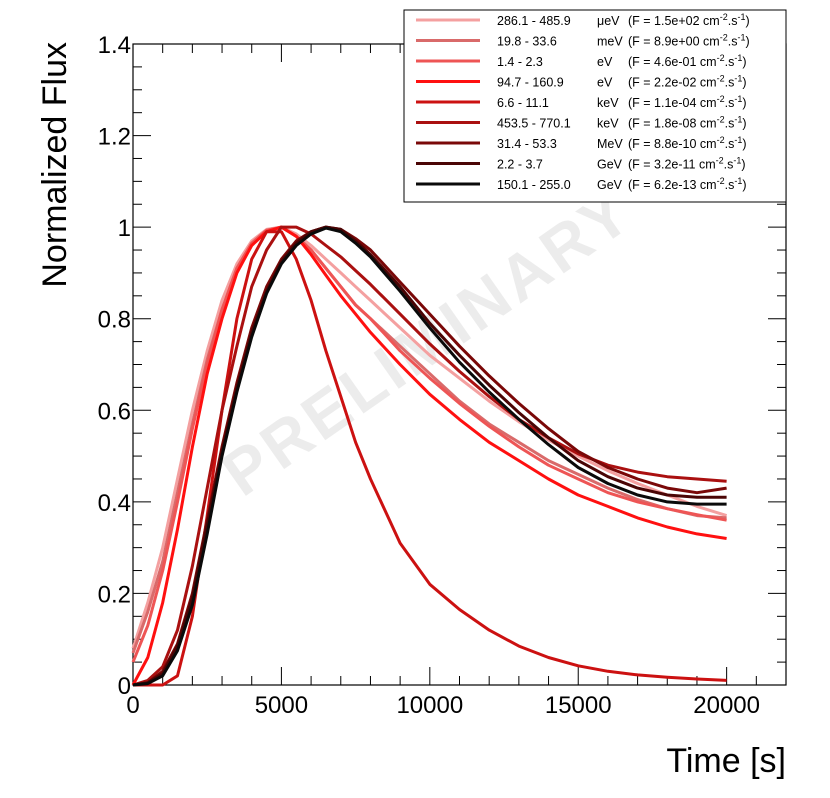 This screenshot has width=830, height=798. Describe the element at coordinates (608, 21) in the screenshot. I see `legend-unit: μeV` at that location.